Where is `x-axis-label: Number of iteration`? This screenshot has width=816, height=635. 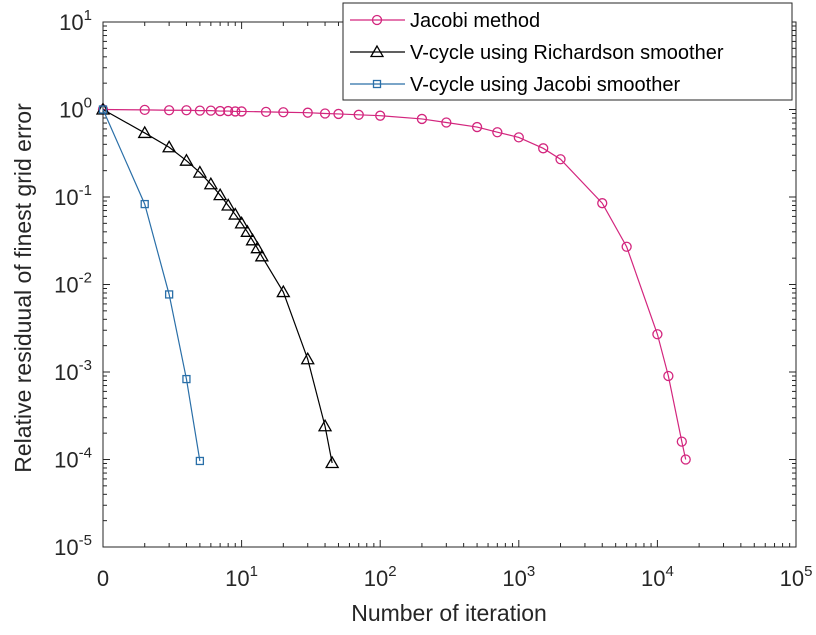 x-axis-label: Number of iteration is located at coordinates (449, 613).